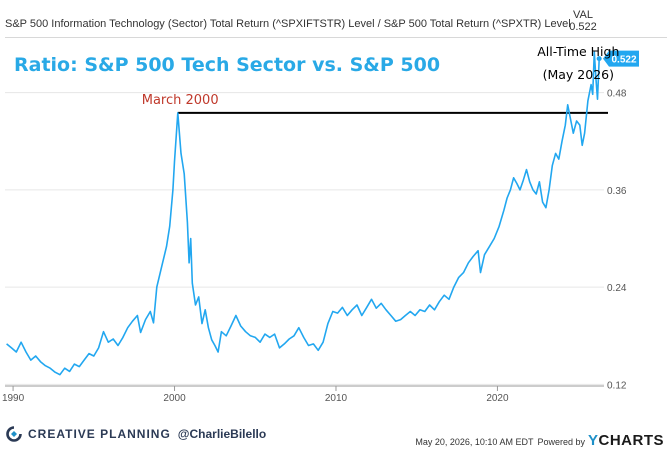  I want to click on header-divider, so click(336, 37).